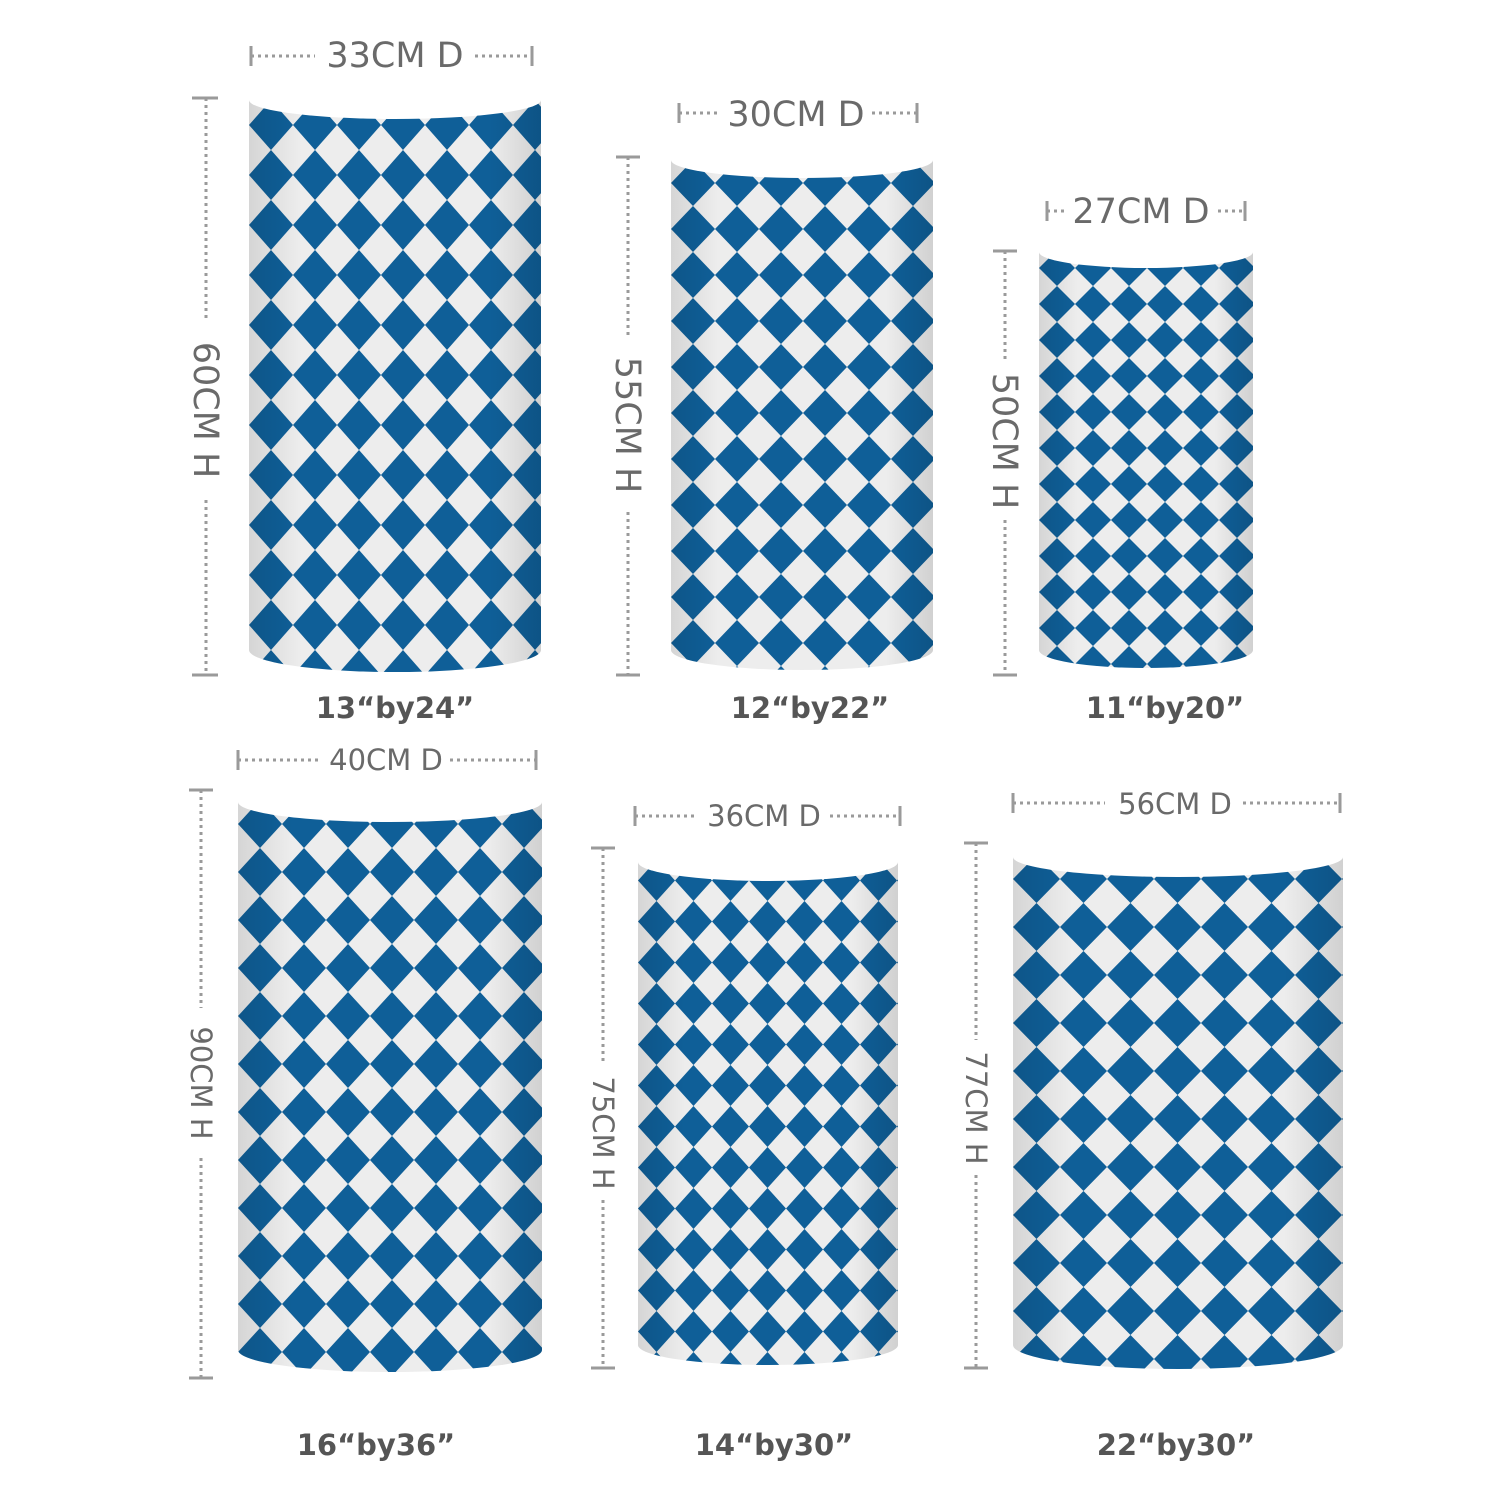 This screenshot has width=1500, height=1500. I want to click on height-dimension-1: 60CM H, so click(205, 386).